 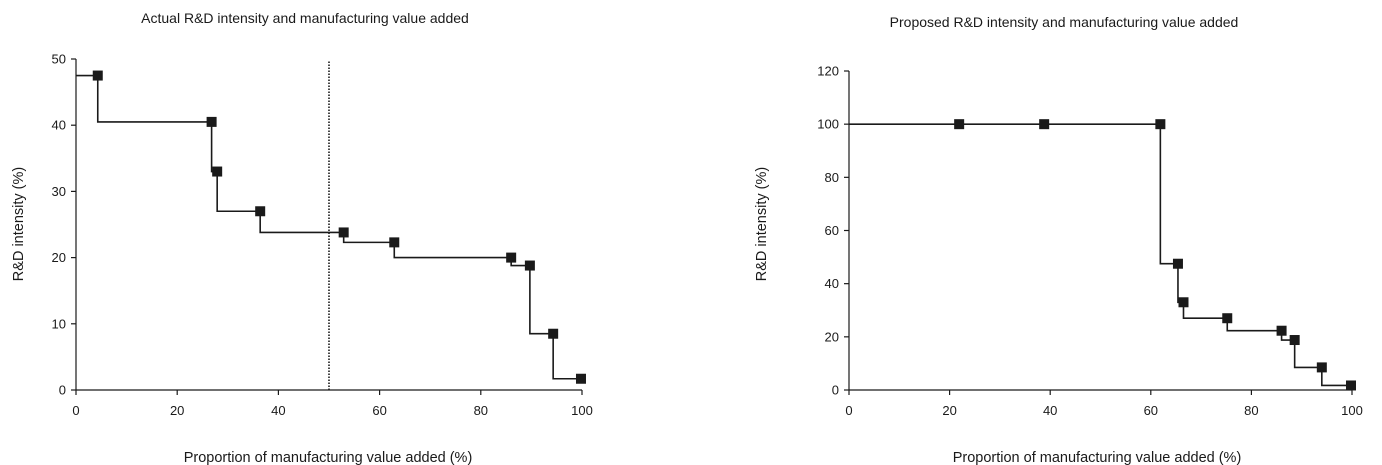 What do you see at coordinates (59, 191) in the screenshot?
I see `y-tick-label: 30` at bounding box center [59, 191].